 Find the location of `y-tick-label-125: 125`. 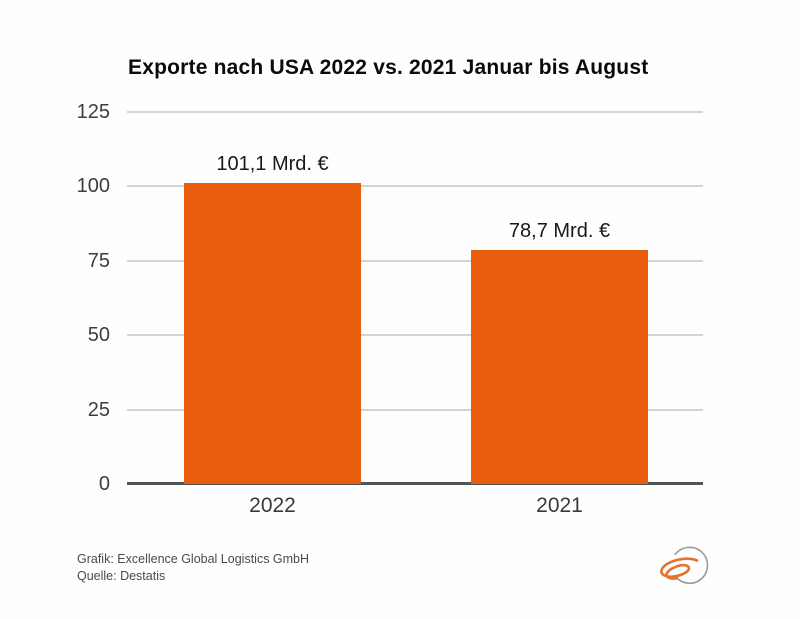

y-tick-label-125: 125 is located at coordinates (93, 112).